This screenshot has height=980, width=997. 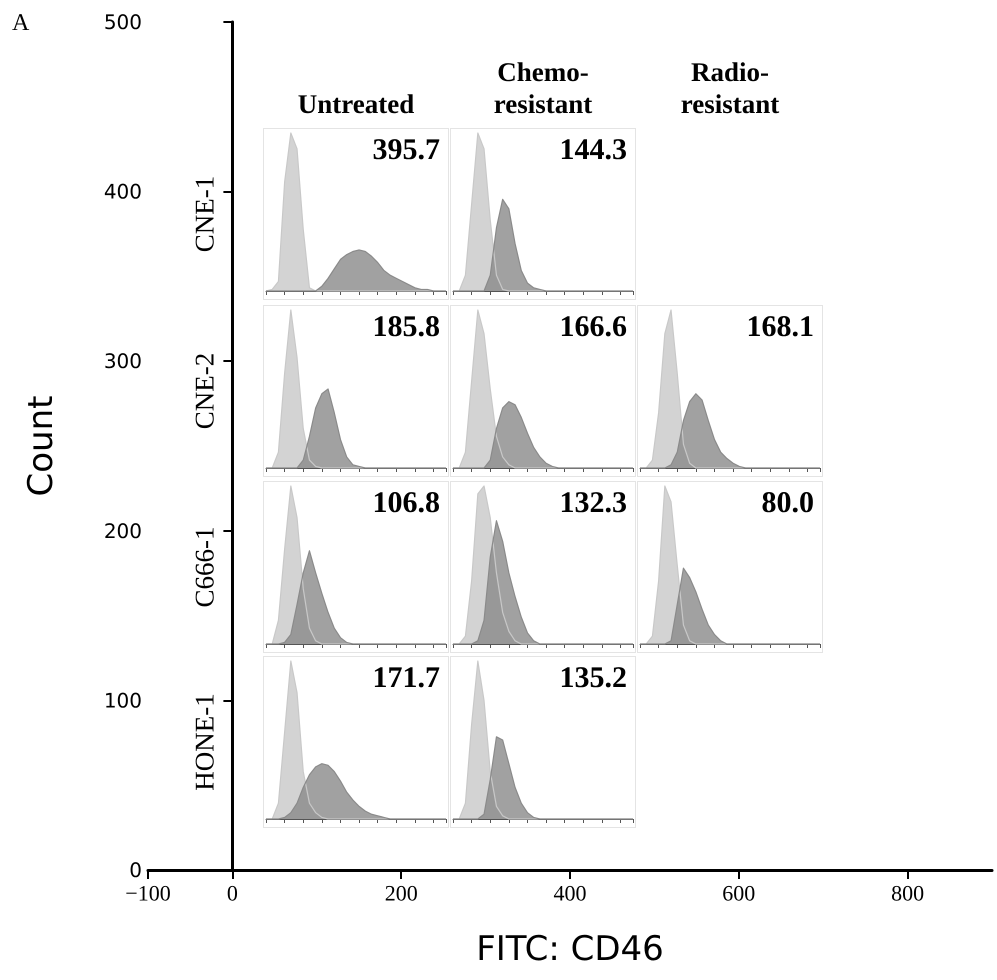 What do you see at coordinates (356, 104) in the screenshot?
I see `chart-title: Untreated` at bounding box center [356, 104].